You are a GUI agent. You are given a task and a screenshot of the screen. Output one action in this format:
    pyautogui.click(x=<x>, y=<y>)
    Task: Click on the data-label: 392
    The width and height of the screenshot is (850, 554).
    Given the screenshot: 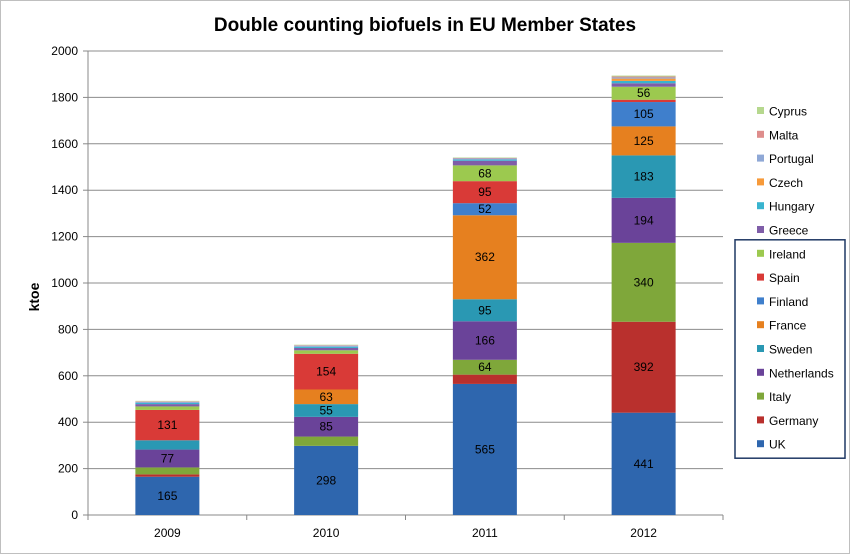 What is the action you would take?
    pyautogui.click(x=644, y=367)
    